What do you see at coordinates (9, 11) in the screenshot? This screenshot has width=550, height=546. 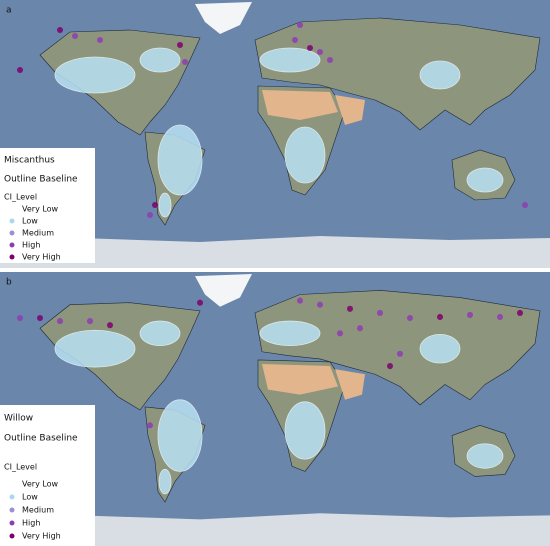 I see `panel-label: a` at bounding box center [9, 11].